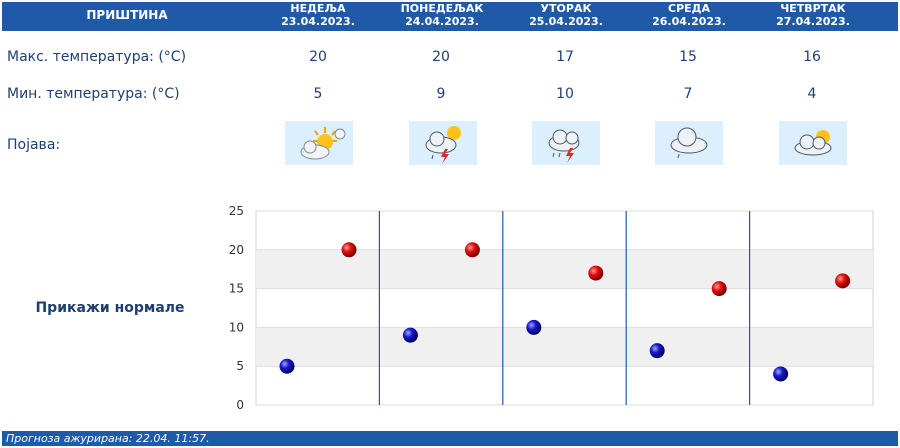  Describe the element at coordinates (236, 250) in the screenshot. I see `y-tick-label: 20` at that location.